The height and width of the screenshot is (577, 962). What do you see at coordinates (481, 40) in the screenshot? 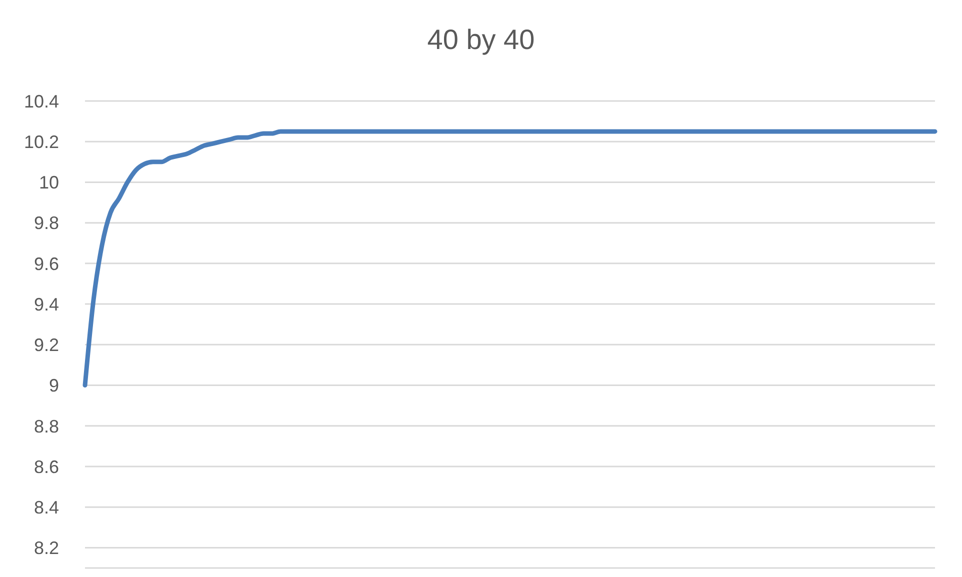
I see `chart-title: 40 by 40` at bounding box center [481, 40].